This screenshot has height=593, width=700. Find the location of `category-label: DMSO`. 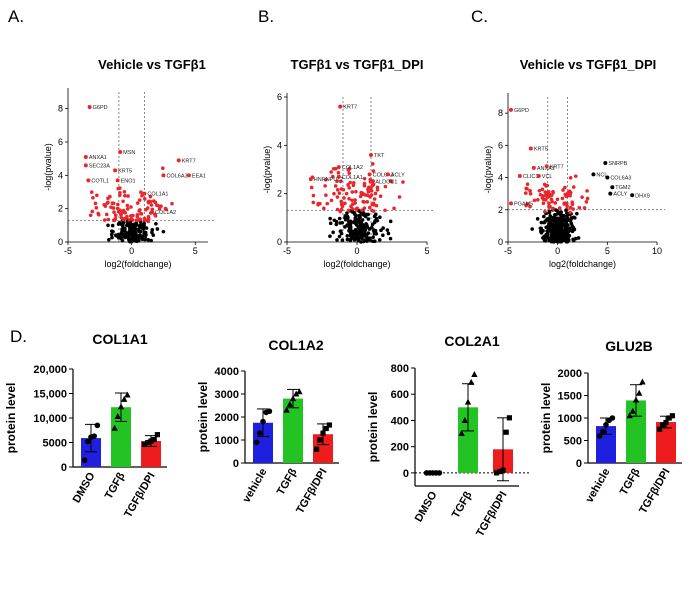

category-label: DMSO is located at coordinates (426, 506).